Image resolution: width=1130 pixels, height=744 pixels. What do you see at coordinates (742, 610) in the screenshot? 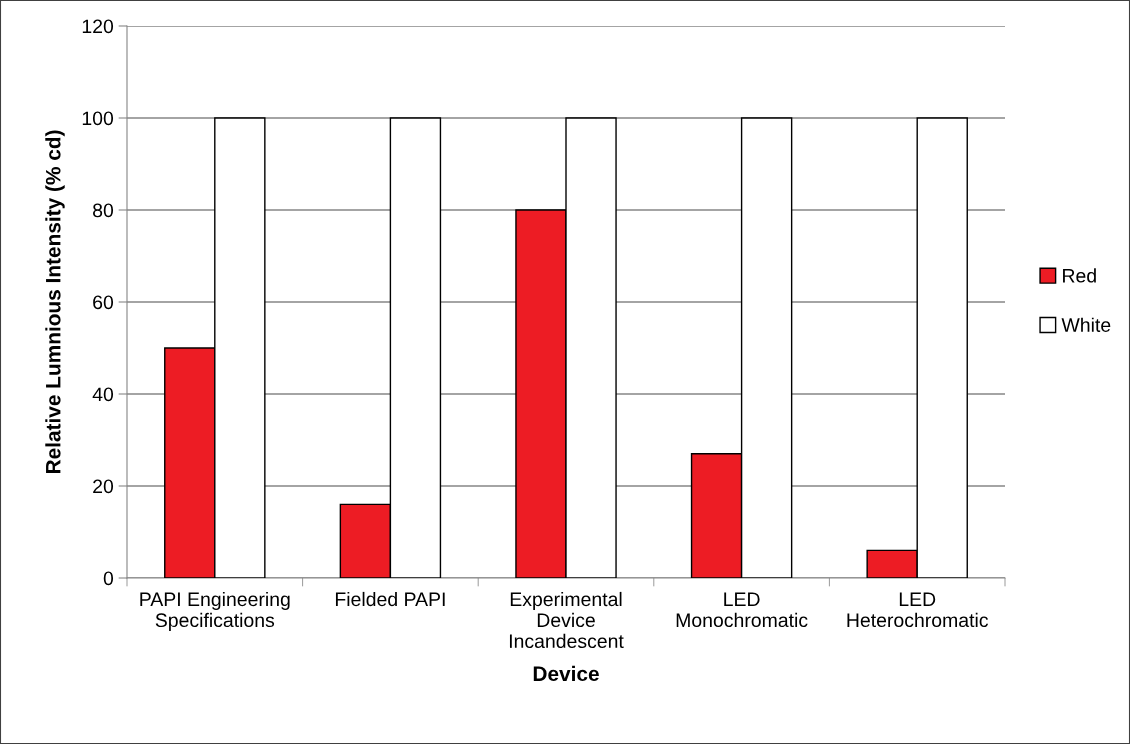
I see `x-tick-label: LED Monochromatic` at bounding box center [742, 610].